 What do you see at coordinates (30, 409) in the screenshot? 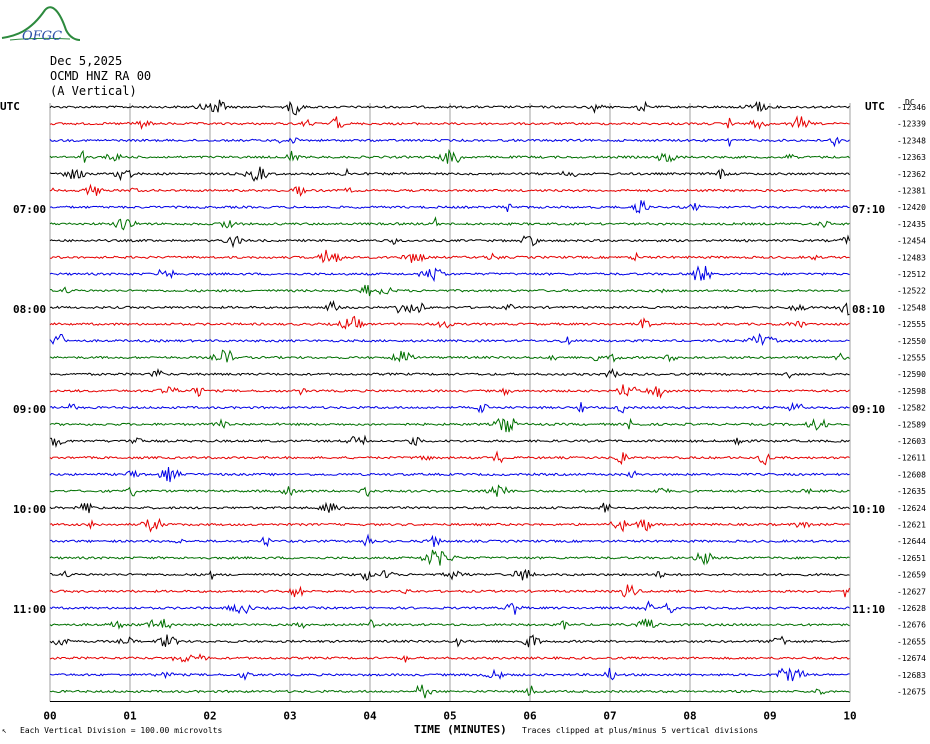
I see `left-time-0900: 09:00` at bounding box center [30, 409].